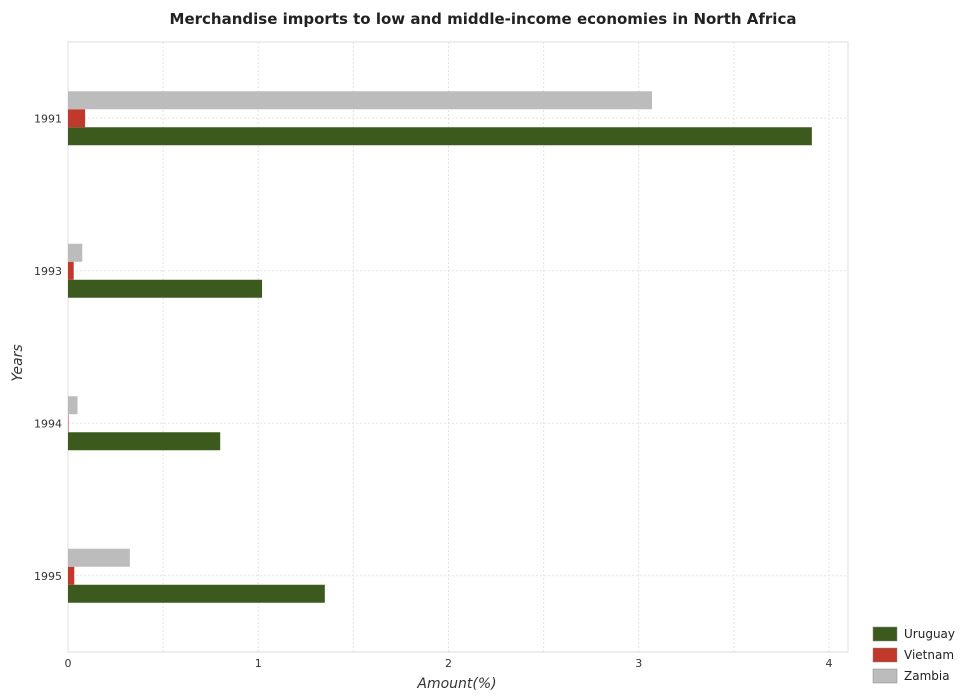 This screenshot has width=961, height=700. I want to click on bar-uruguay-1991, so click(440, 136).